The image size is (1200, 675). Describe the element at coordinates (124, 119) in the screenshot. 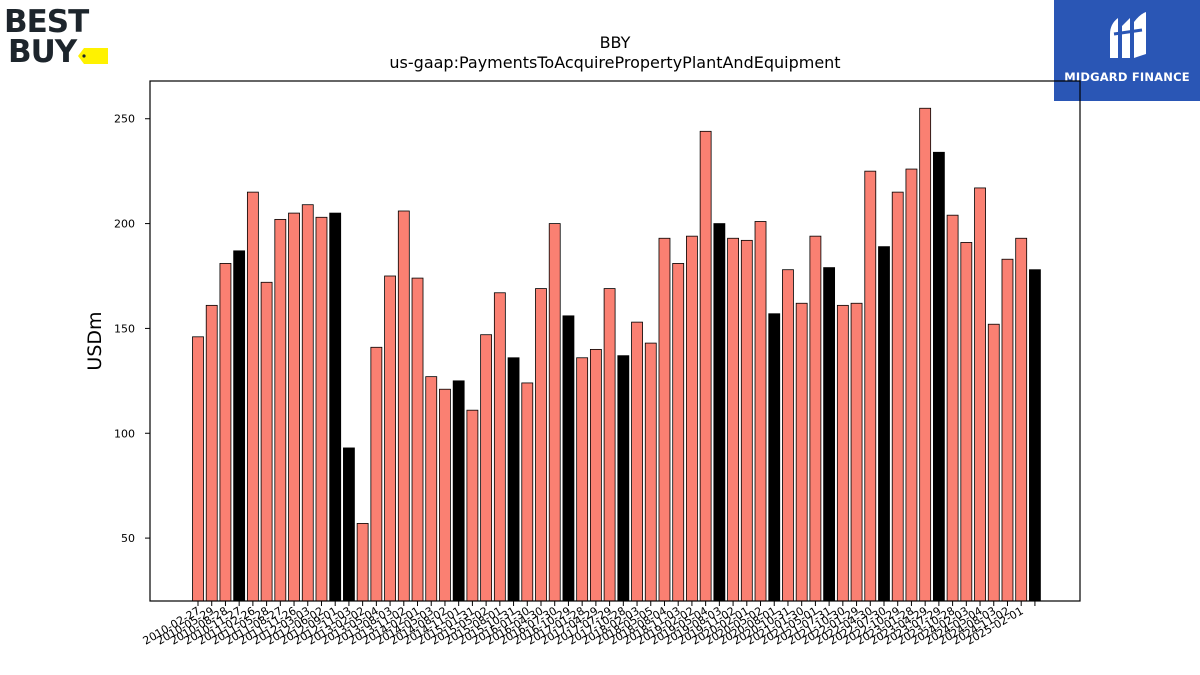

I see `y-tick-label: 250` at that location.